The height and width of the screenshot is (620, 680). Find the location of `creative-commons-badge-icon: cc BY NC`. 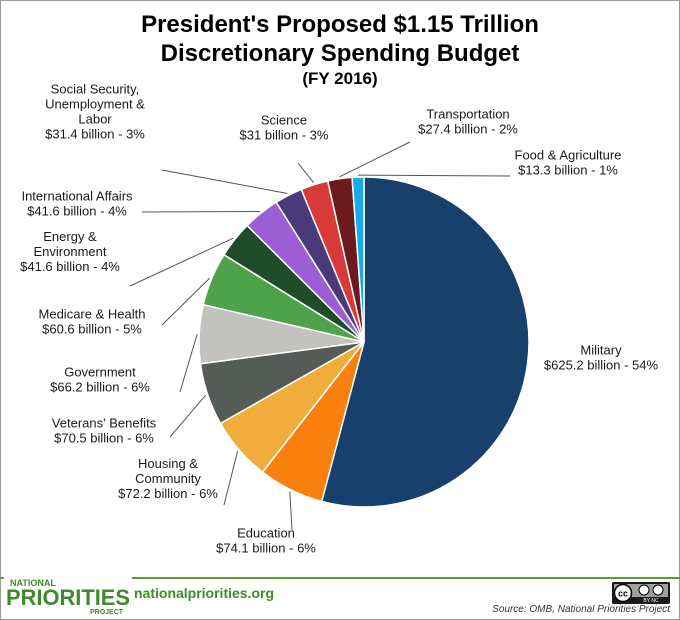

creative-commons-badge-icon: cc BY NC is located at coordinates (641, 593).